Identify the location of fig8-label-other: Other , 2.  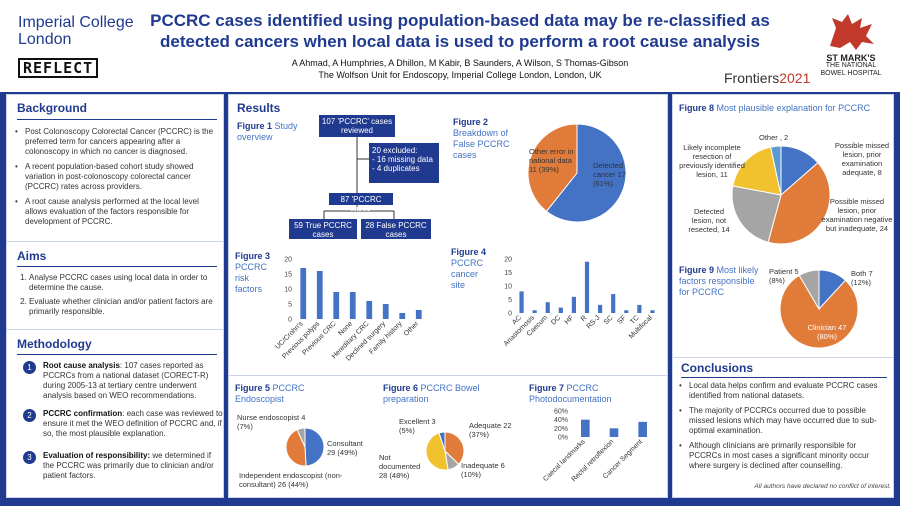
(774, 137).